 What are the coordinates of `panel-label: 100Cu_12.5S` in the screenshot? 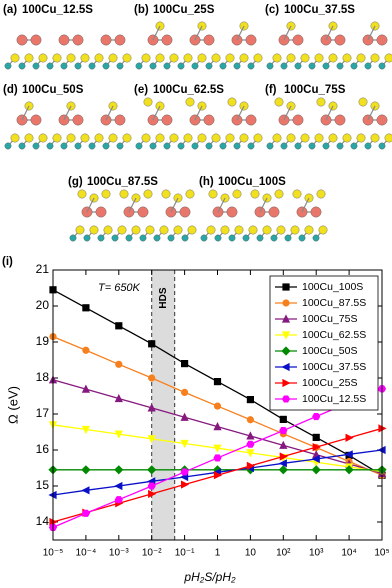 It's located at (57, 10).